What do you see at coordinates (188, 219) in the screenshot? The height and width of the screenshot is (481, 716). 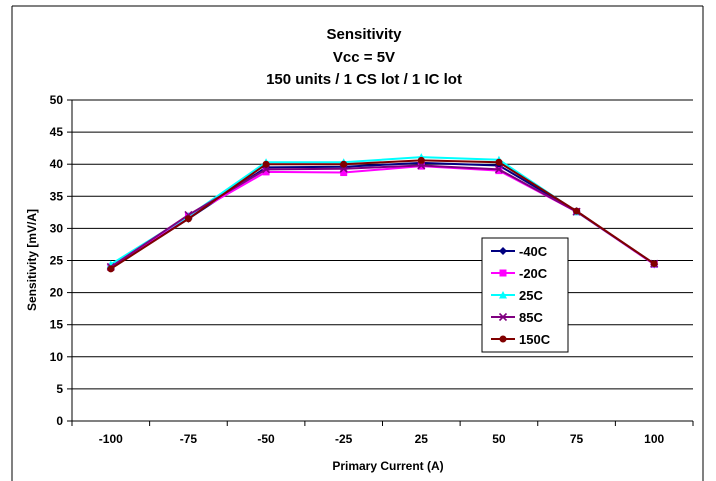 I see `data-point-150C--75` at bounding box center [188, 219].